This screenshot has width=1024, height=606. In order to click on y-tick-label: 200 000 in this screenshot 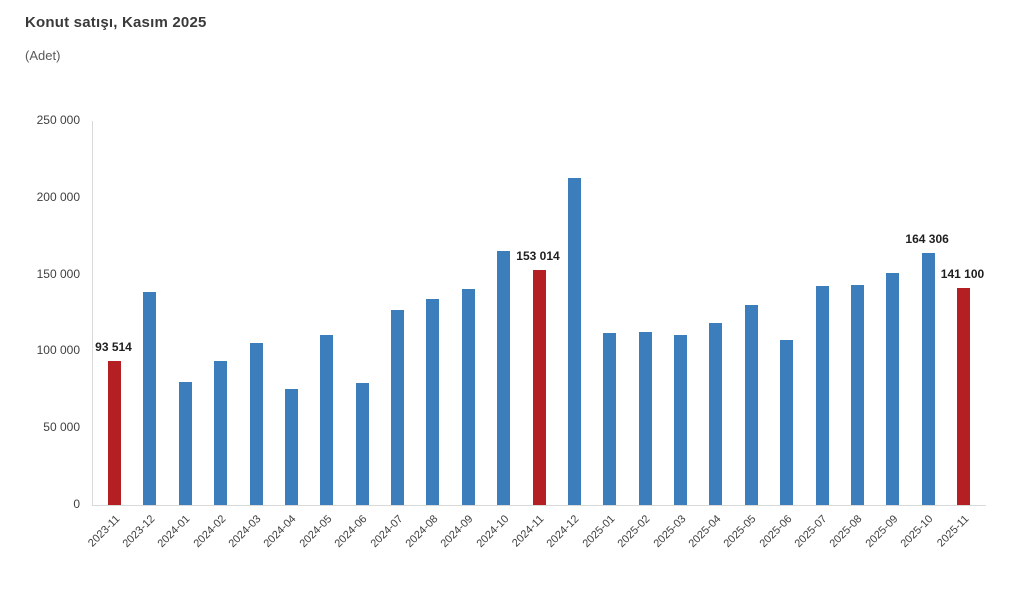, I will do `click(58, 196)`.